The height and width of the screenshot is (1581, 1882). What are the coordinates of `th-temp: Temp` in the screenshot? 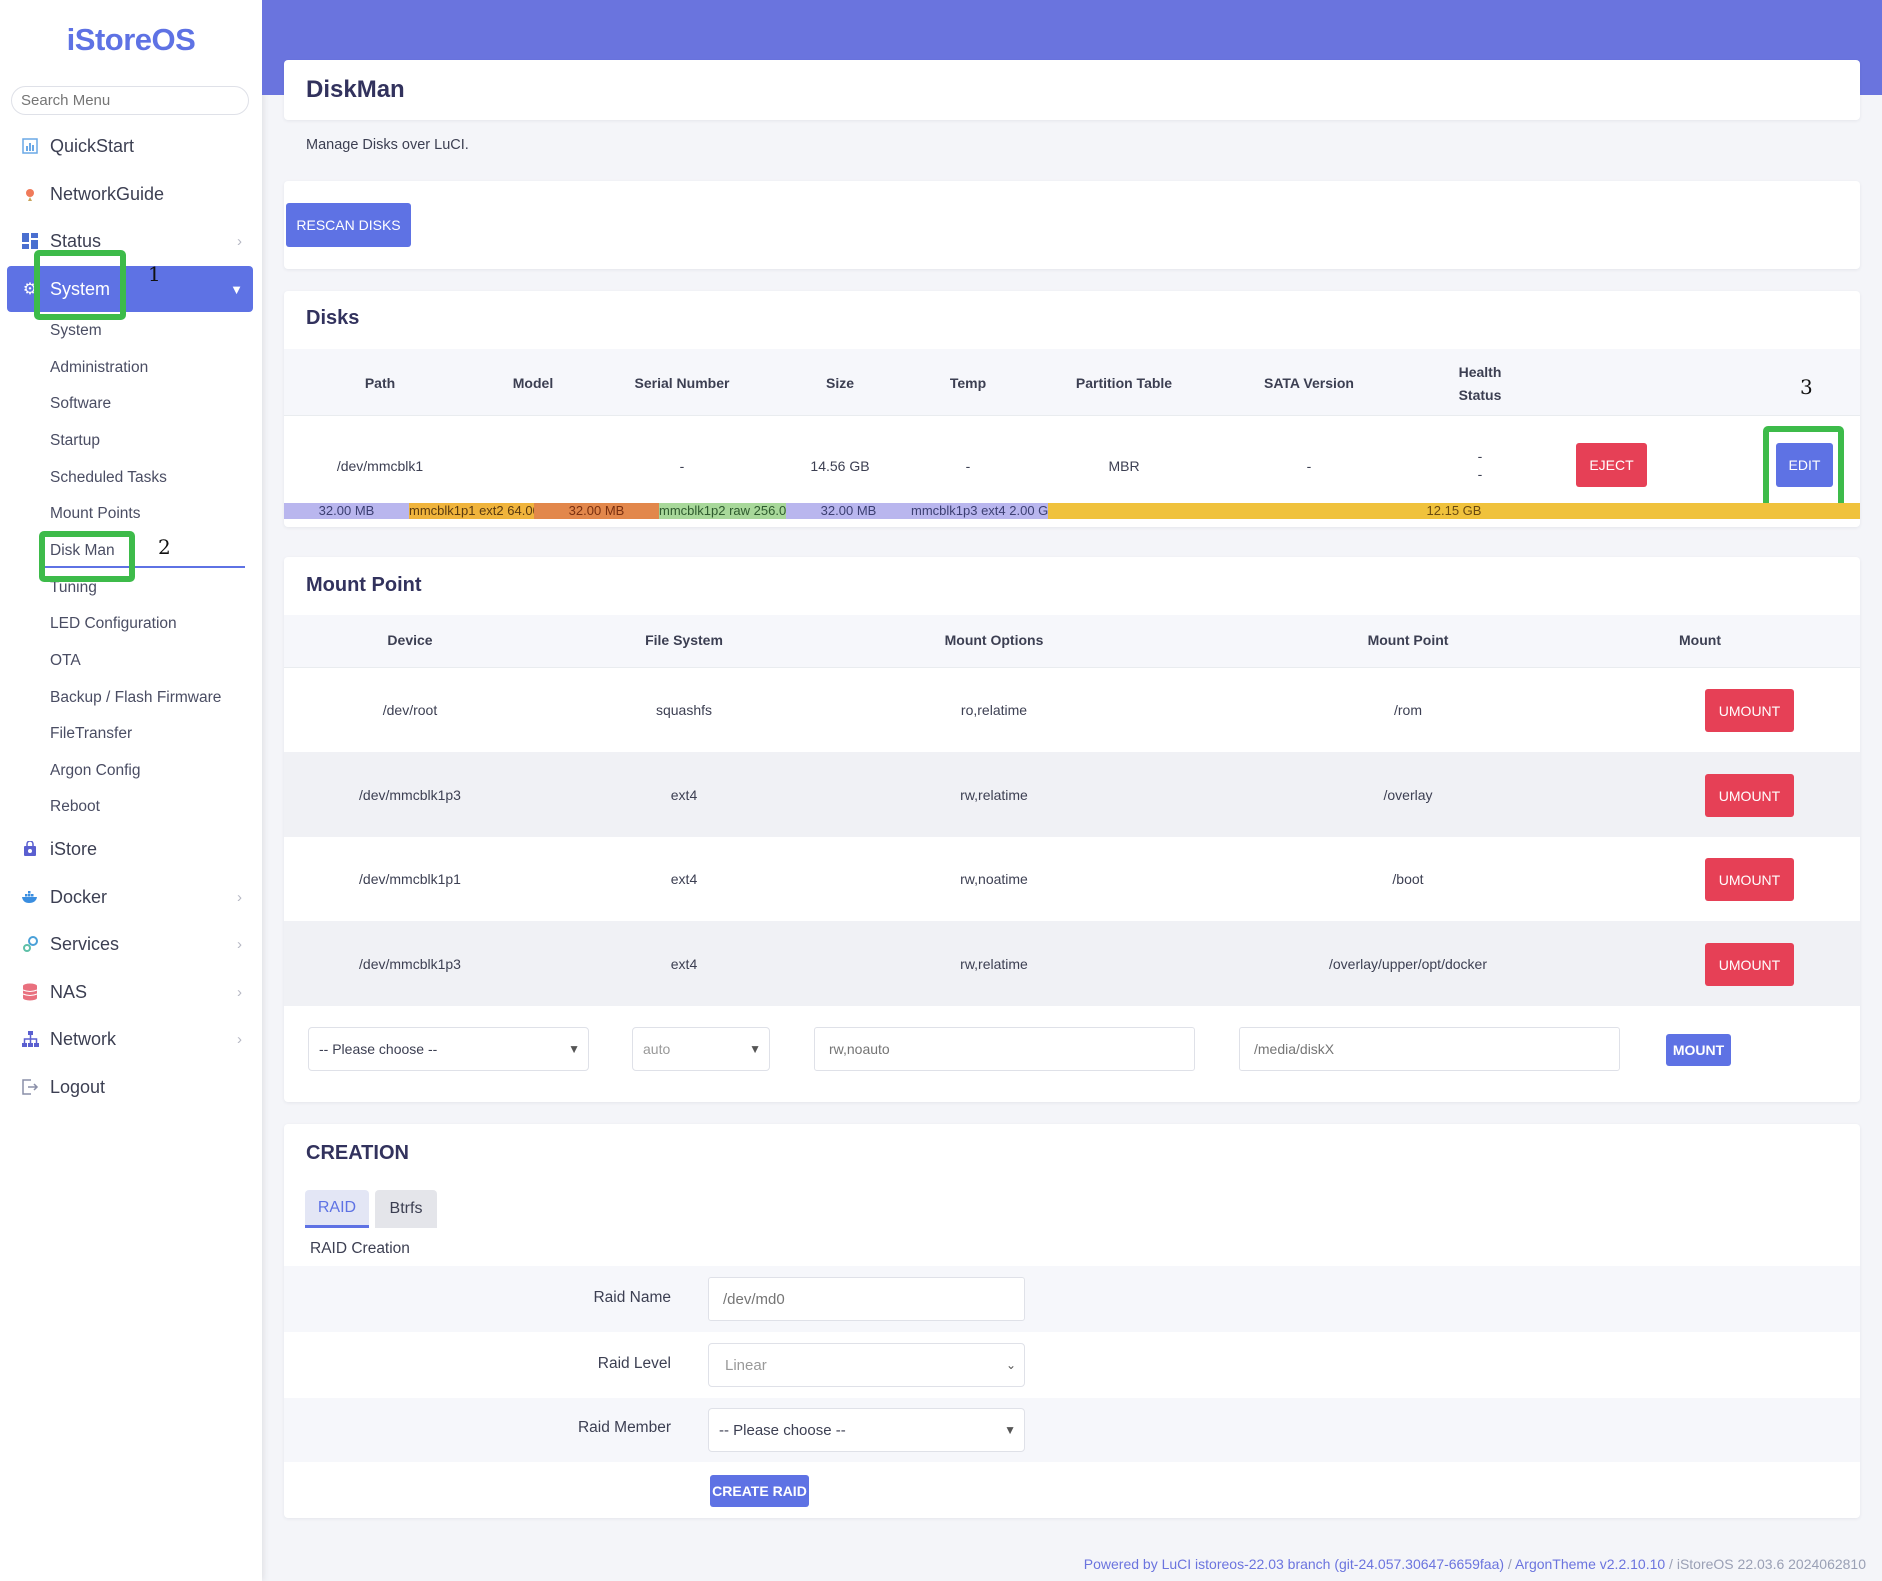 It's located at (968, 383).